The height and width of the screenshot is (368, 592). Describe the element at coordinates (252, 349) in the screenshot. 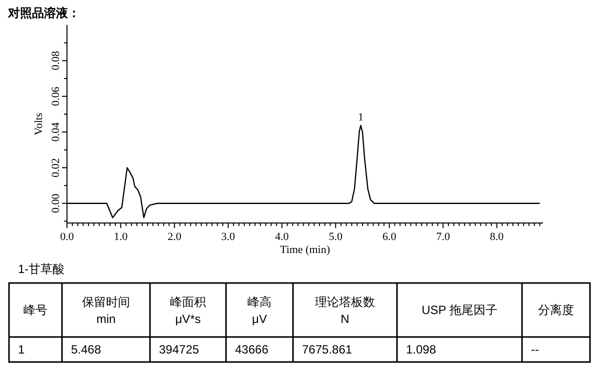

I see `text: 43666` at that location.